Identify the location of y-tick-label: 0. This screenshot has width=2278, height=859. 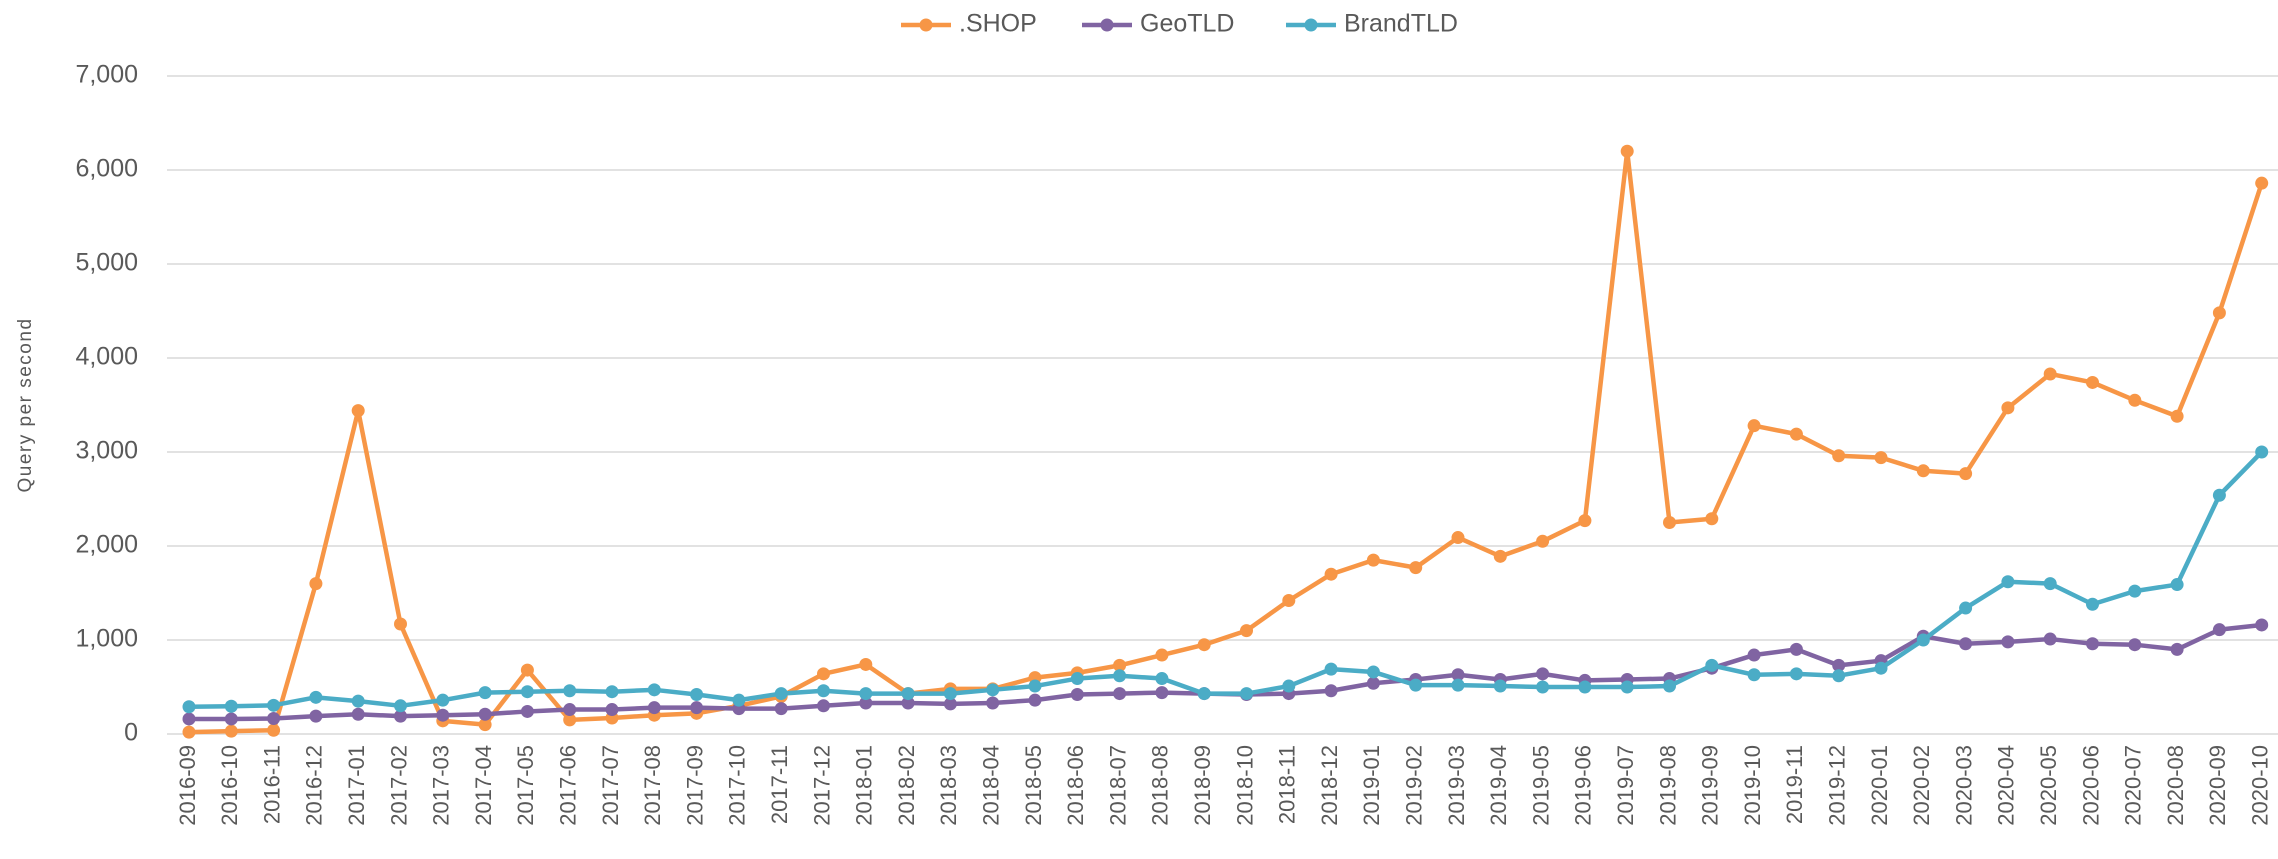
(131, 733).